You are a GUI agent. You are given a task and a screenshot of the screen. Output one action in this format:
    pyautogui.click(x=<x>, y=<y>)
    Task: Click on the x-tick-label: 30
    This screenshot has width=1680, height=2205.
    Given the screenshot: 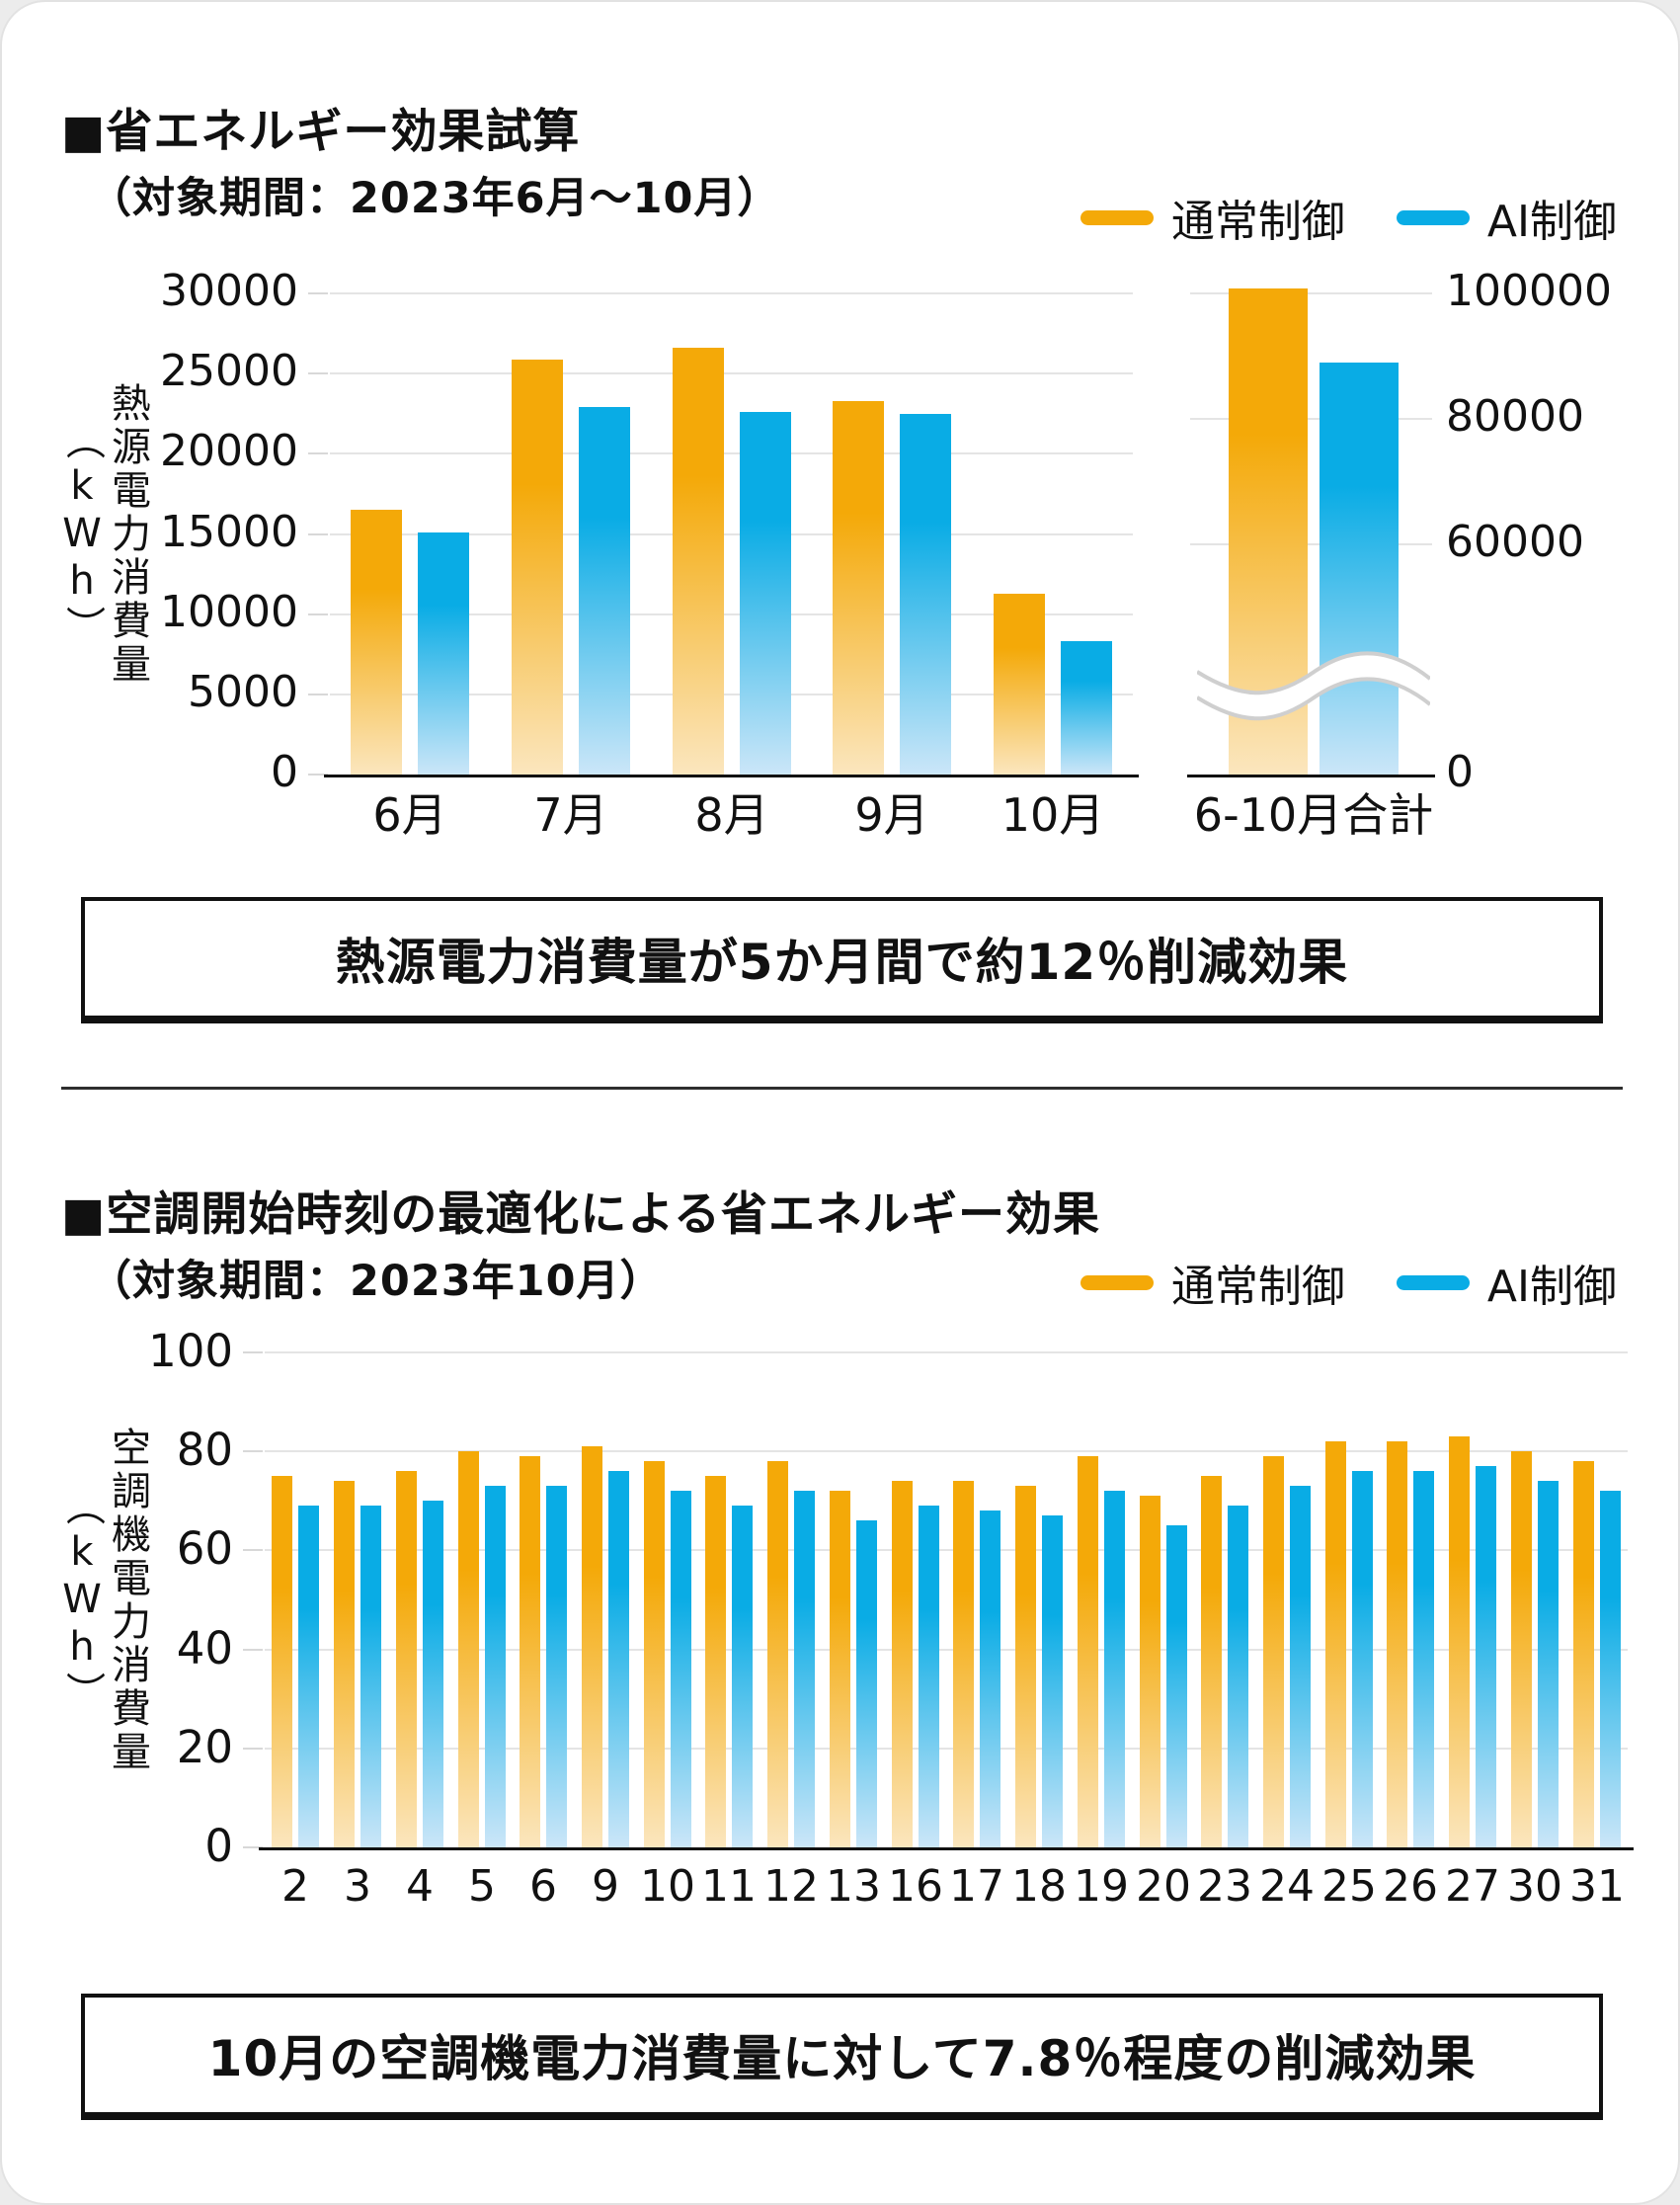 What is the action you would take?
    pyautogui.click(x=1534, y=1886)
    